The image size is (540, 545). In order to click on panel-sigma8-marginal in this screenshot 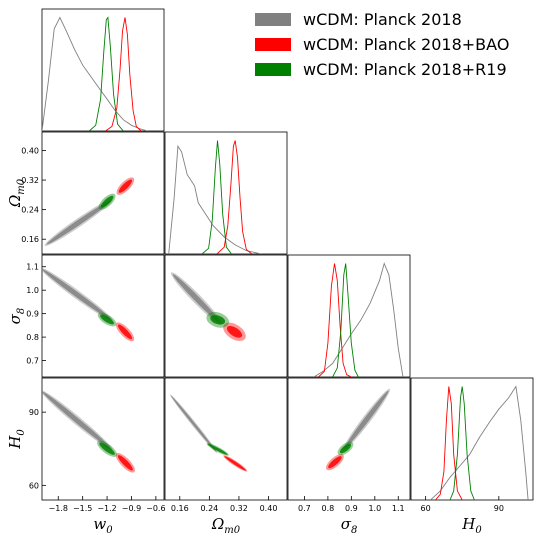, I will do `click(349, 316)`.